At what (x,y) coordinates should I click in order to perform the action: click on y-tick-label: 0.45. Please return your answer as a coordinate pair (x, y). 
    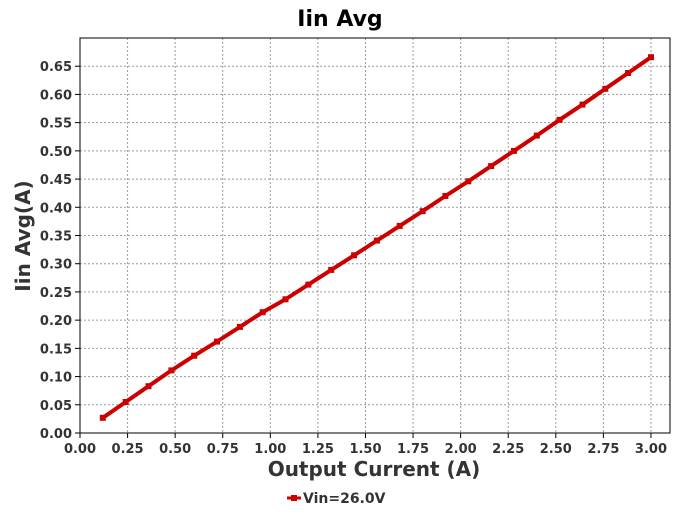
    Looking at the image, I should click on (56, 180).